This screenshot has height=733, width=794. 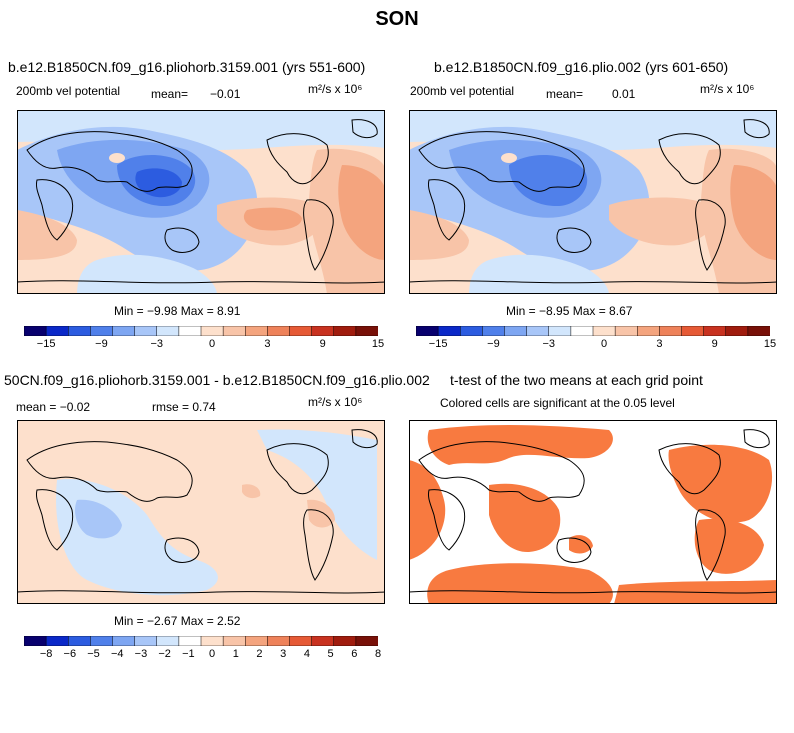 I want to click on colorbar-tick-label: −5, so click(x=93, y=654).